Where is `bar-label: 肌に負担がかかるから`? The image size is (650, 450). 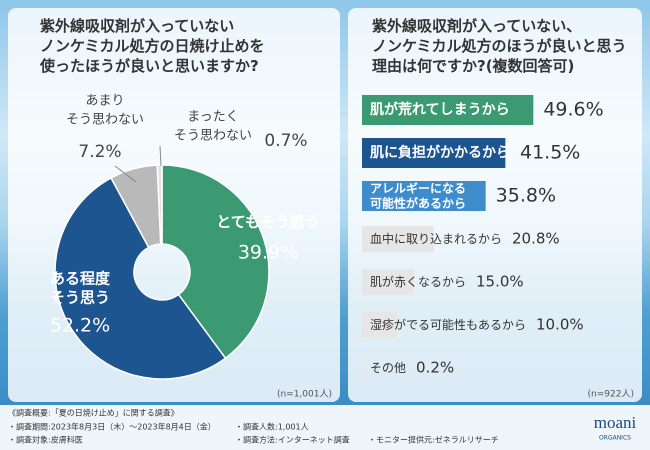
bar-label: 肌に負担がかかるから is located at coordinates (440, 152).